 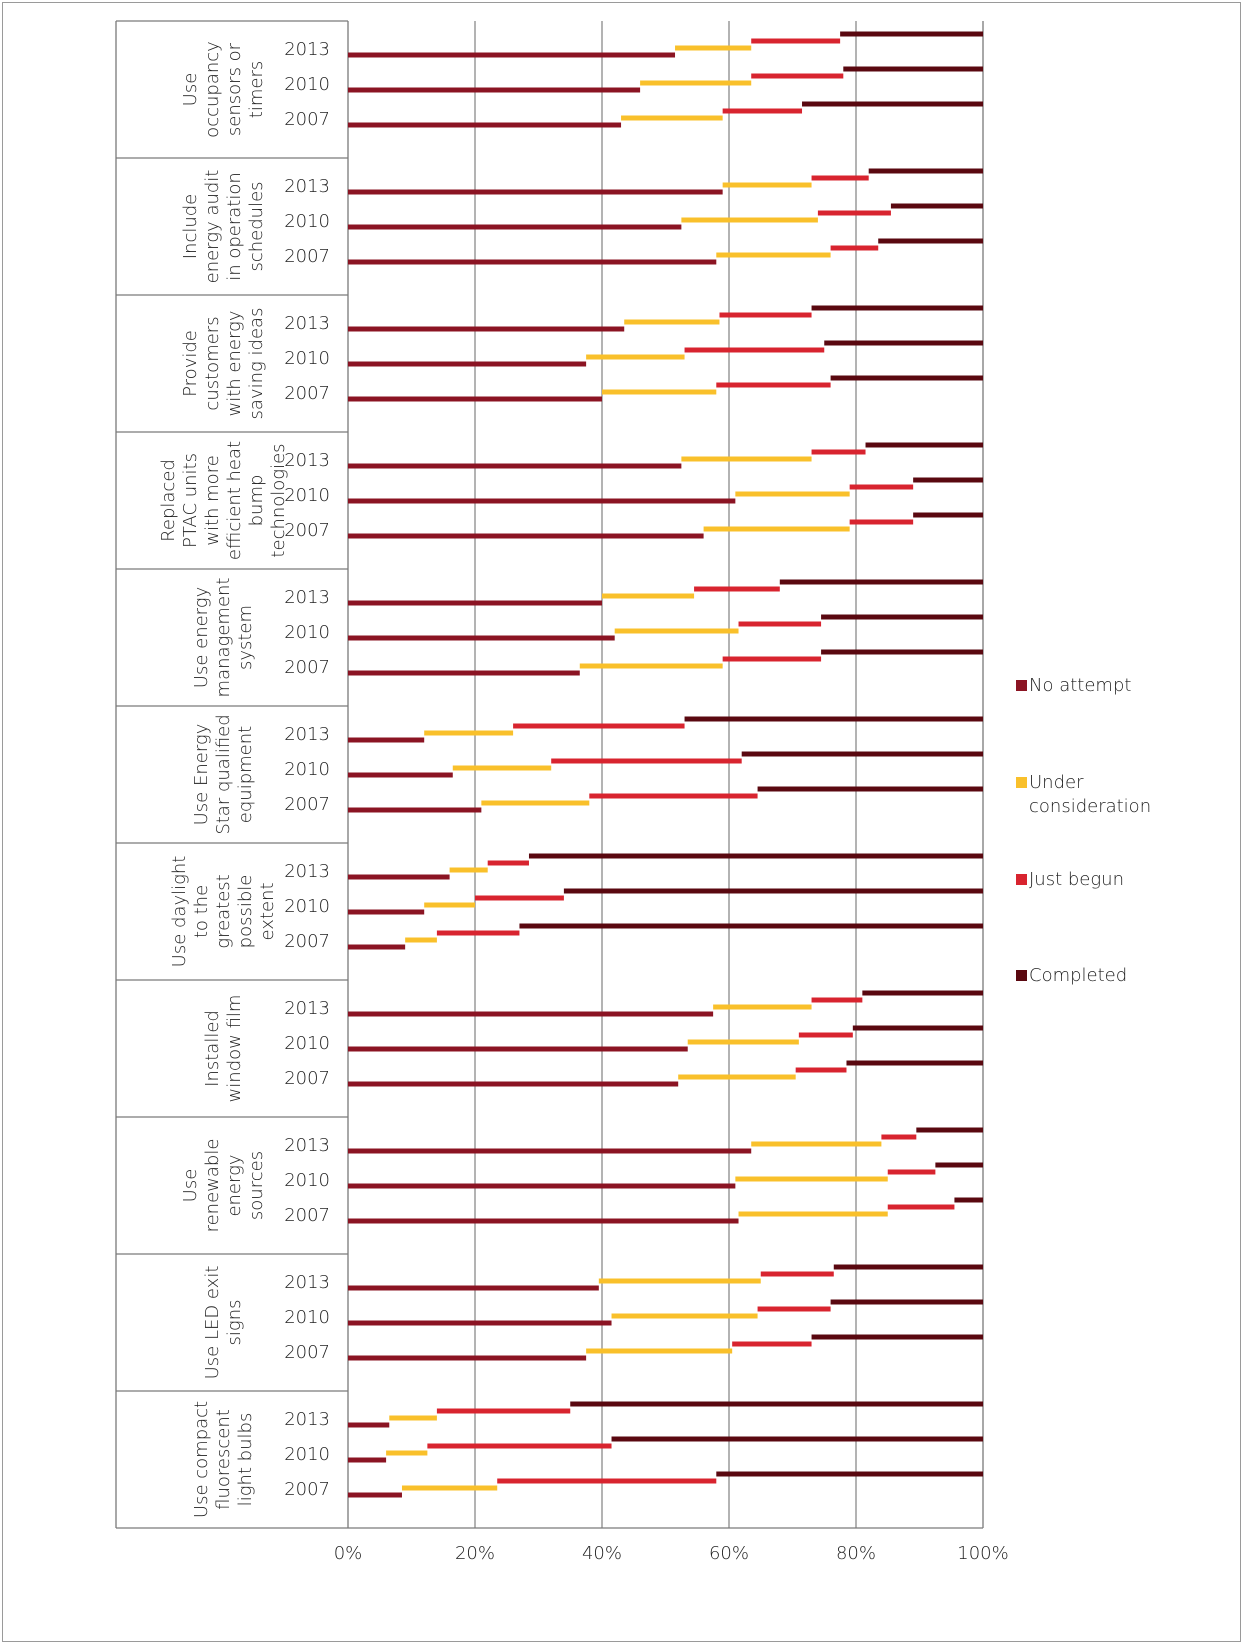 What do you see at coordinates (256, 364) in the screenshot?
I see `category-label: saving ideas` at bounding box center [256, 364].